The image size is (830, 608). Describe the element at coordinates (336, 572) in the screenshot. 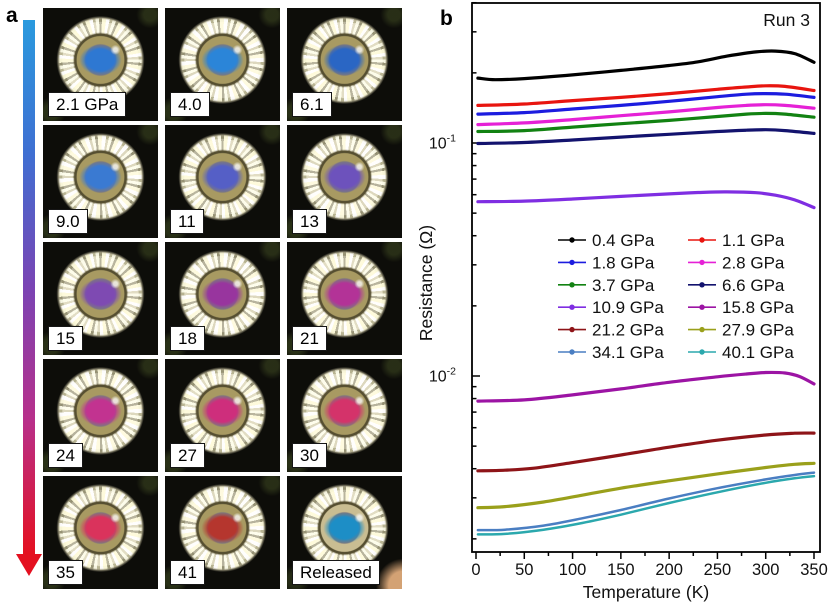

I see `pressure-label: Released` at that location.